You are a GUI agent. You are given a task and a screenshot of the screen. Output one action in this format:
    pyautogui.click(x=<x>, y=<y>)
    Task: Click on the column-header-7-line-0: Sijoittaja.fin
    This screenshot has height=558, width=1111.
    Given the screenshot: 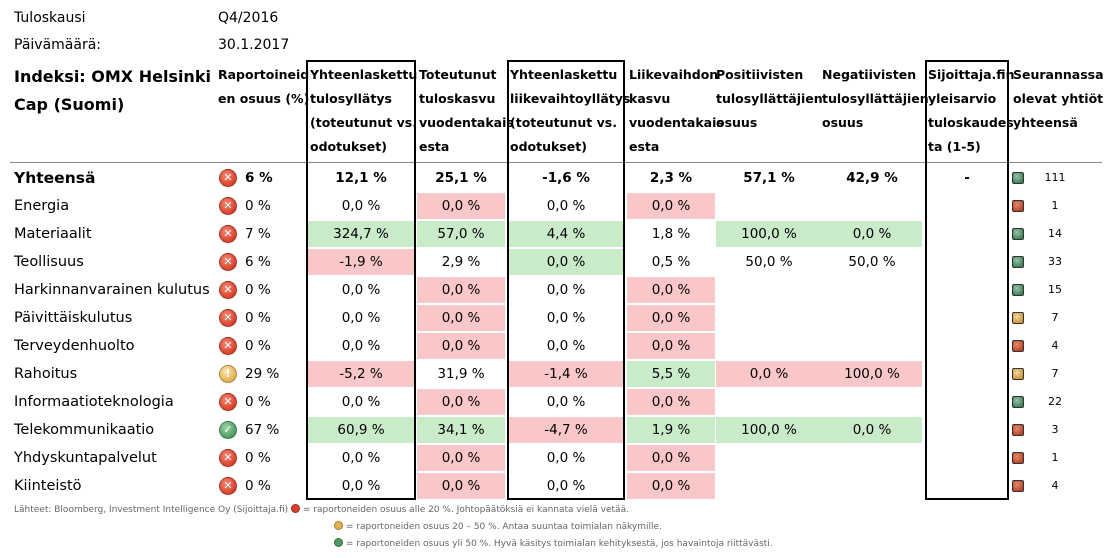 What is the action you would take?
    pyautogui.click(x=971, y=74)
    